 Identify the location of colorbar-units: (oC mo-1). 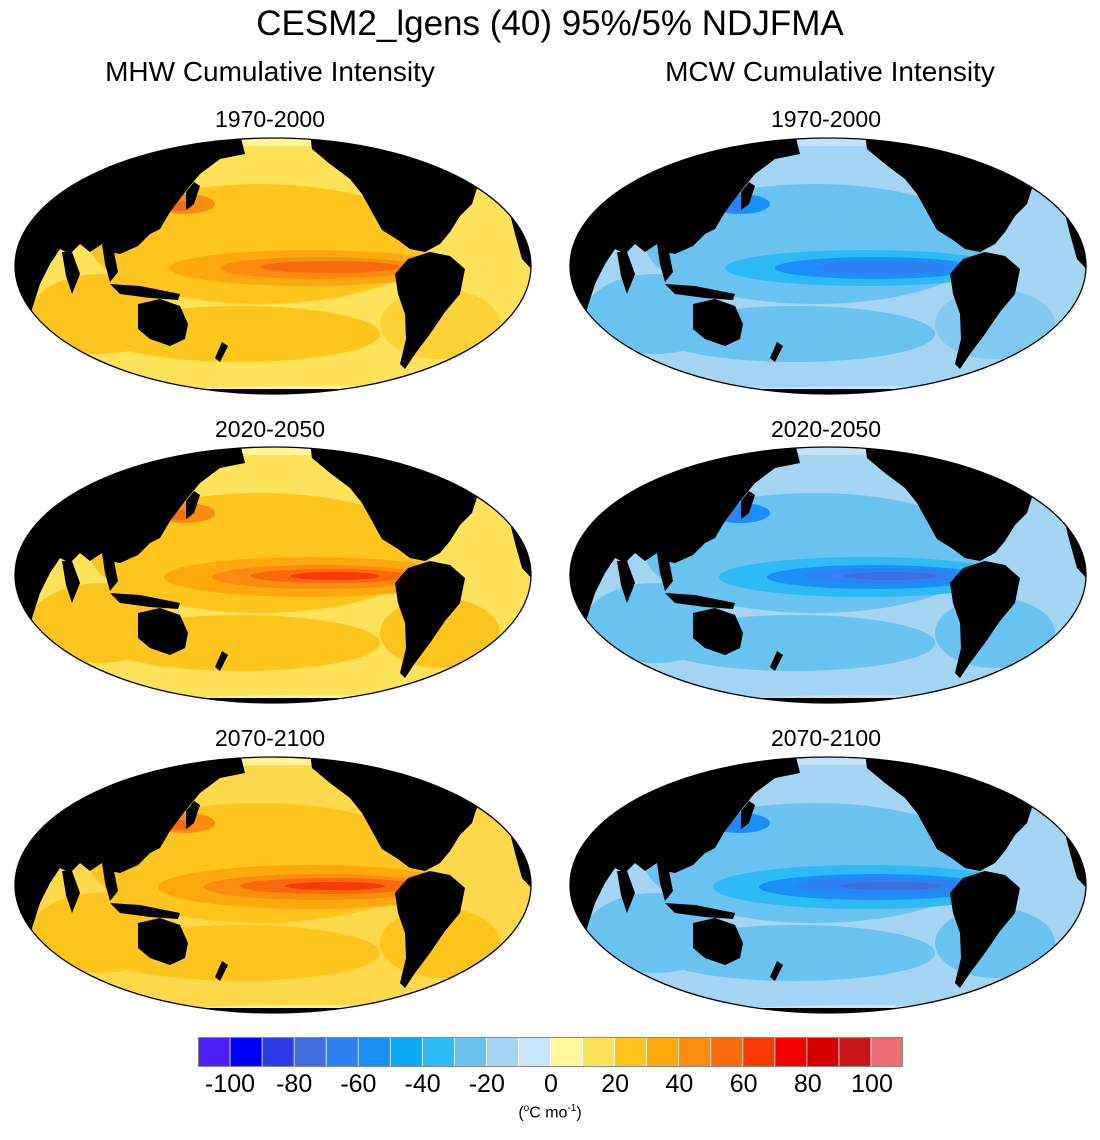
(550, 1112).